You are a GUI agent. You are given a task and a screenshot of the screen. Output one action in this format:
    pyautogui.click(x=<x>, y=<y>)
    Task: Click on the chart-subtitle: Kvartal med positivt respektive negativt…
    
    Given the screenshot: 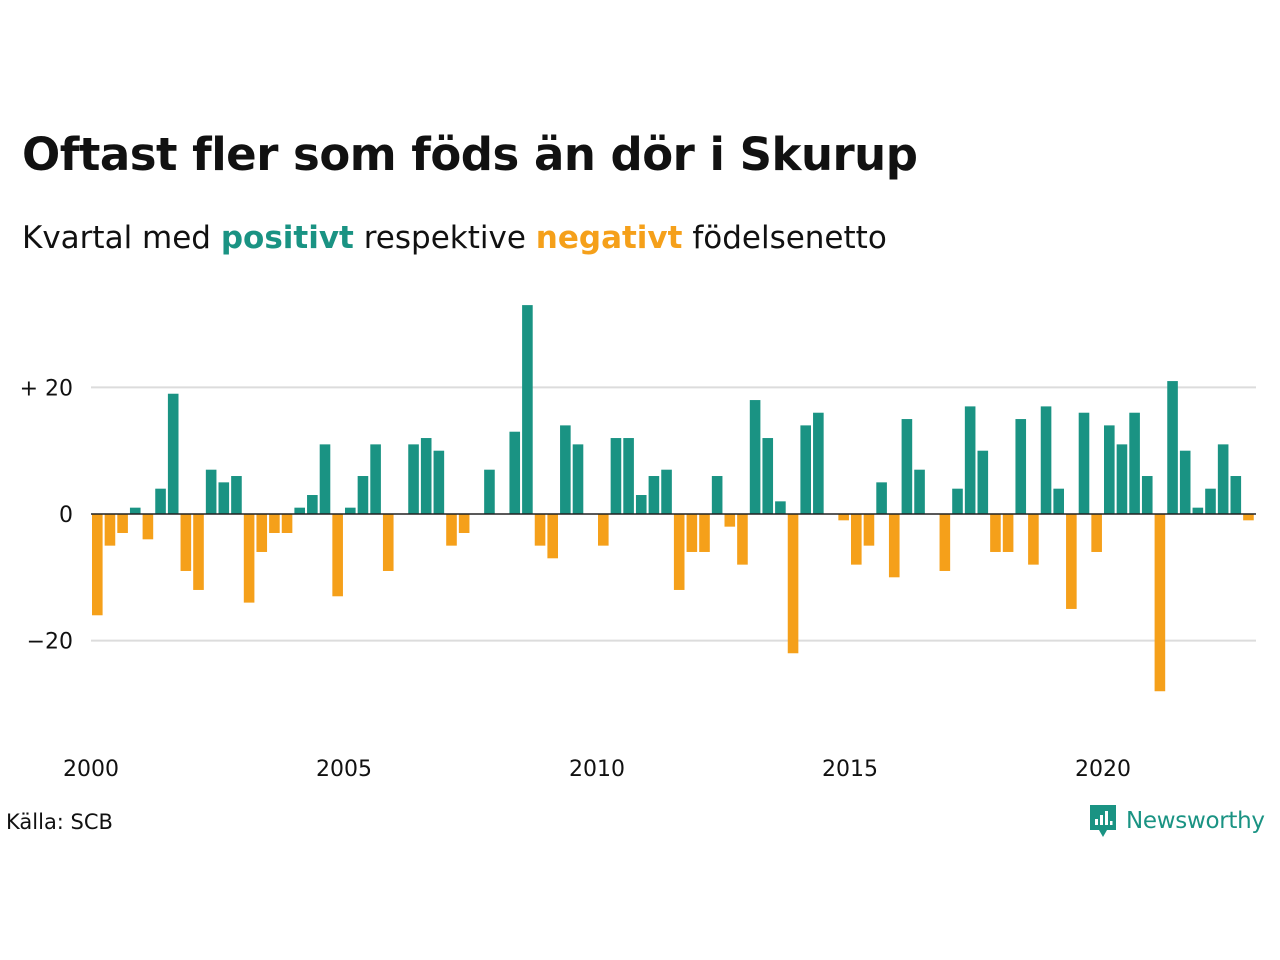 What is the action you would take?
    pyautogui.click(x=454, y=238)
    